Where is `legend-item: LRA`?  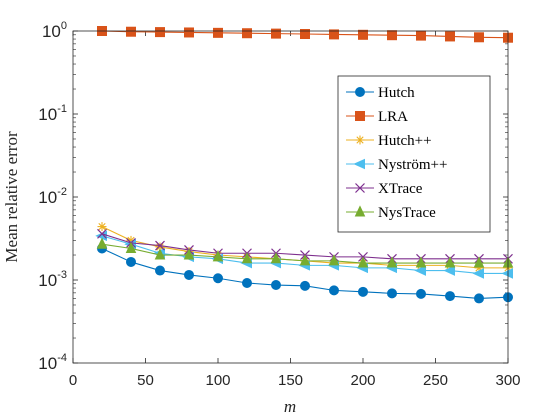 legend-item: LRA is located at coordinates (377, 117).